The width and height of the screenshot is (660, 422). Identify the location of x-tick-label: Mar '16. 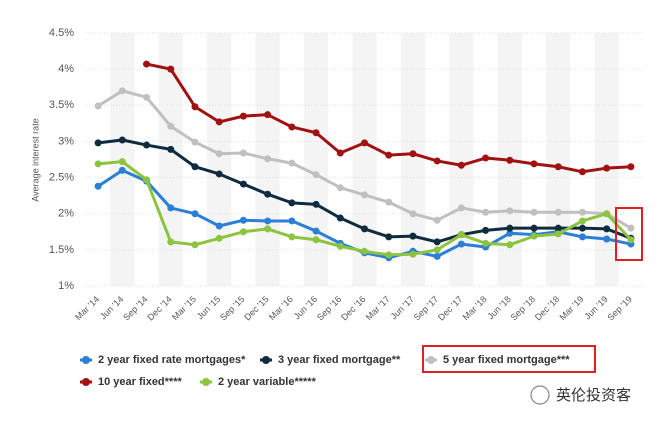
(281, 308).